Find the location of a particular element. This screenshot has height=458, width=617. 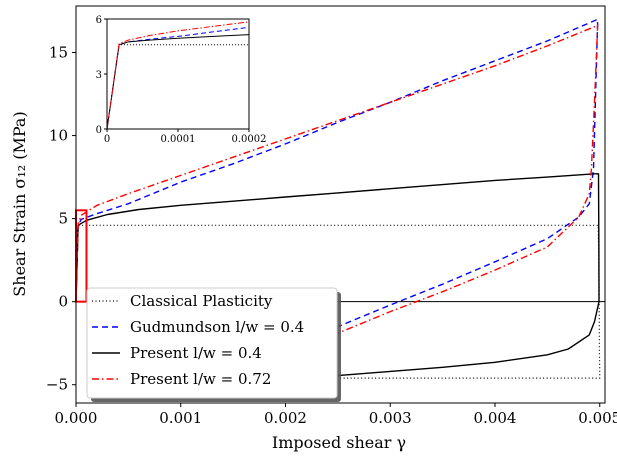

y-tick-label: 0 is located at coordinates (63, 302).